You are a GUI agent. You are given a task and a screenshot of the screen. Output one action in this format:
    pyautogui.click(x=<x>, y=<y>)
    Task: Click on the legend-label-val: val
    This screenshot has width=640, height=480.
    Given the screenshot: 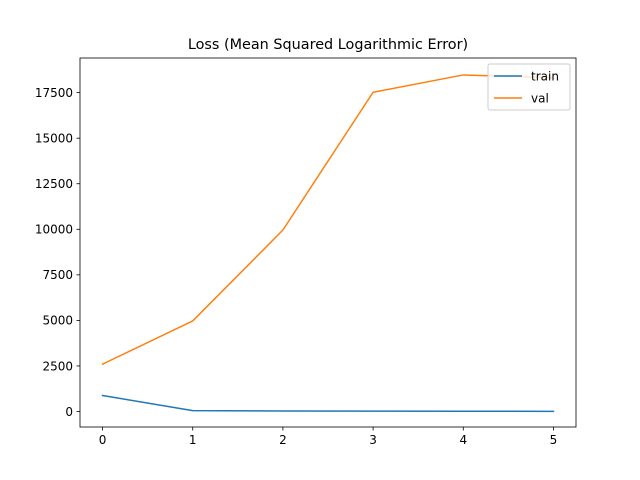 What is the action you would take?
    pyautogui.click(x=540, y=98)
    